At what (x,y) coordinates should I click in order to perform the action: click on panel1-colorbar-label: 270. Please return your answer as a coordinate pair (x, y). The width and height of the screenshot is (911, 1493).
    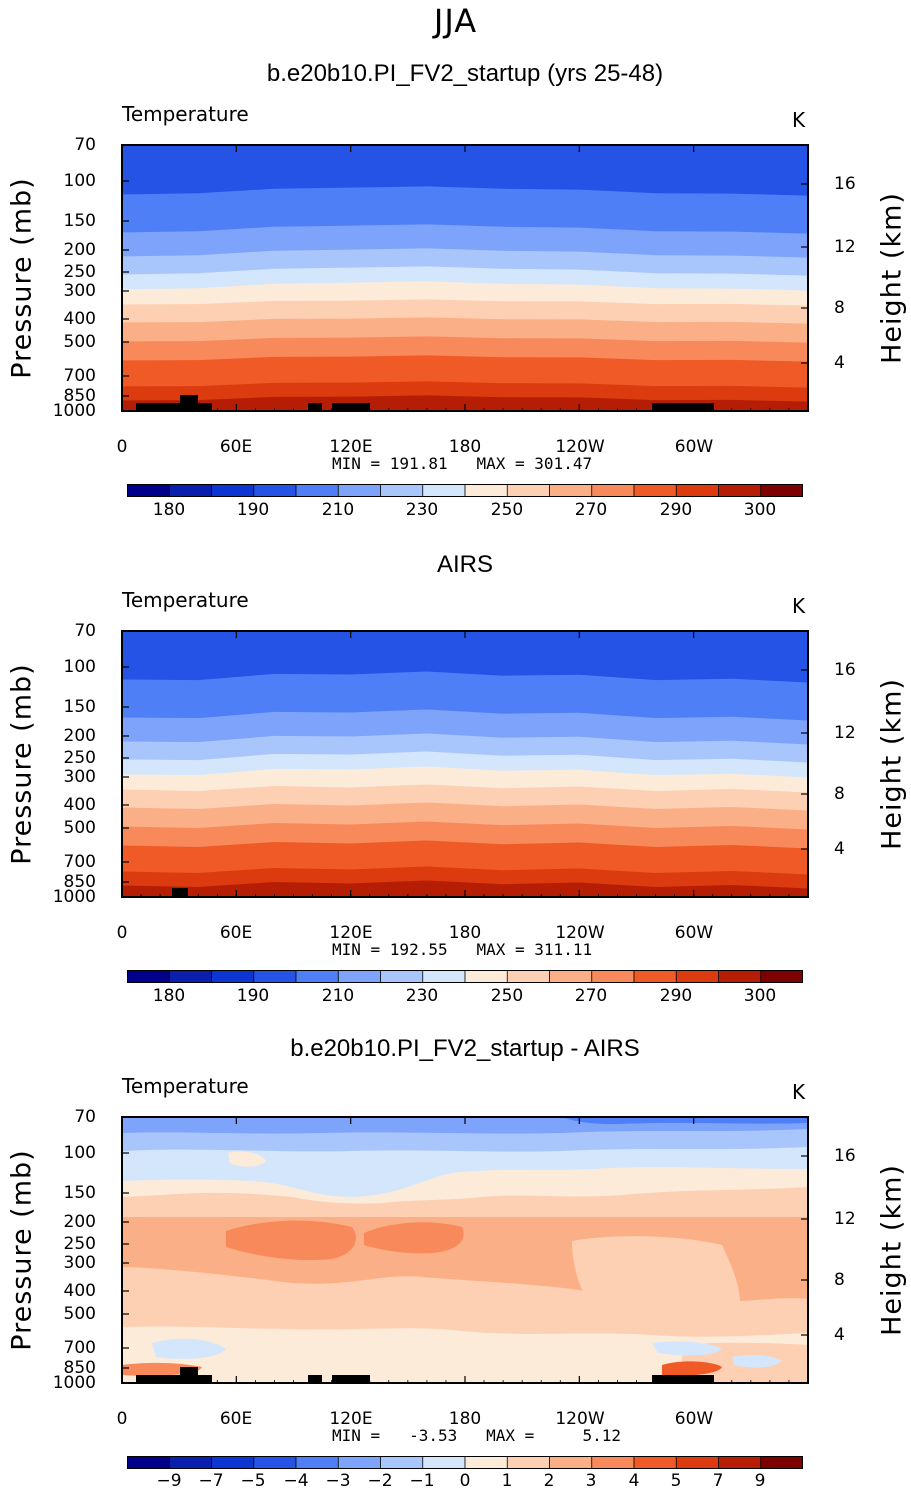
    Looking at the image, I should click on (591, 510).